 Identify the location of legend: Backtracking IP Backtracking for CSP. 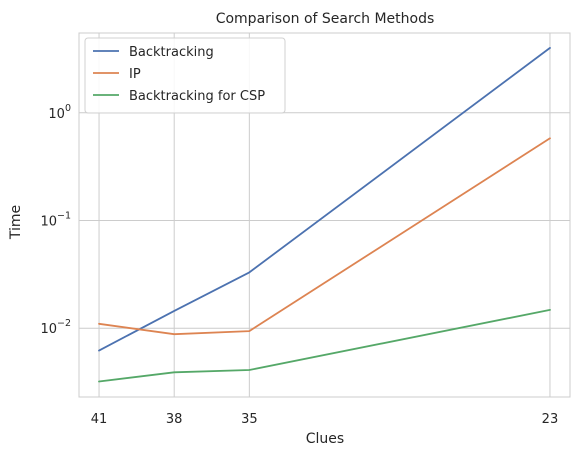
(185, 75).